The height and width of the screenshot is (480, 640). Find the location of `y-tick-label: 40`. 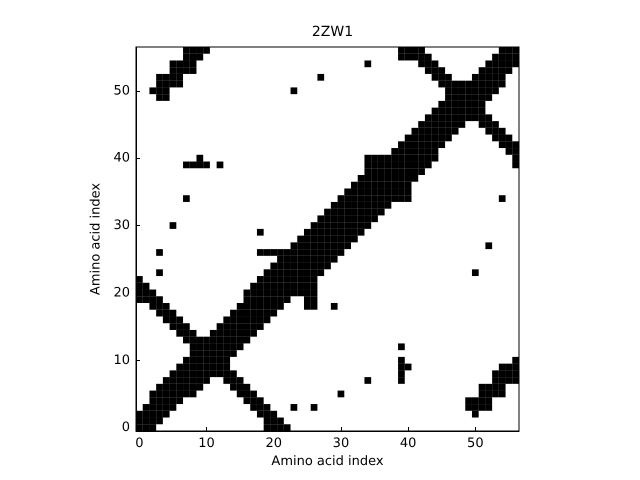

y-tick-label: 40 is located at coordinates (121, 158).